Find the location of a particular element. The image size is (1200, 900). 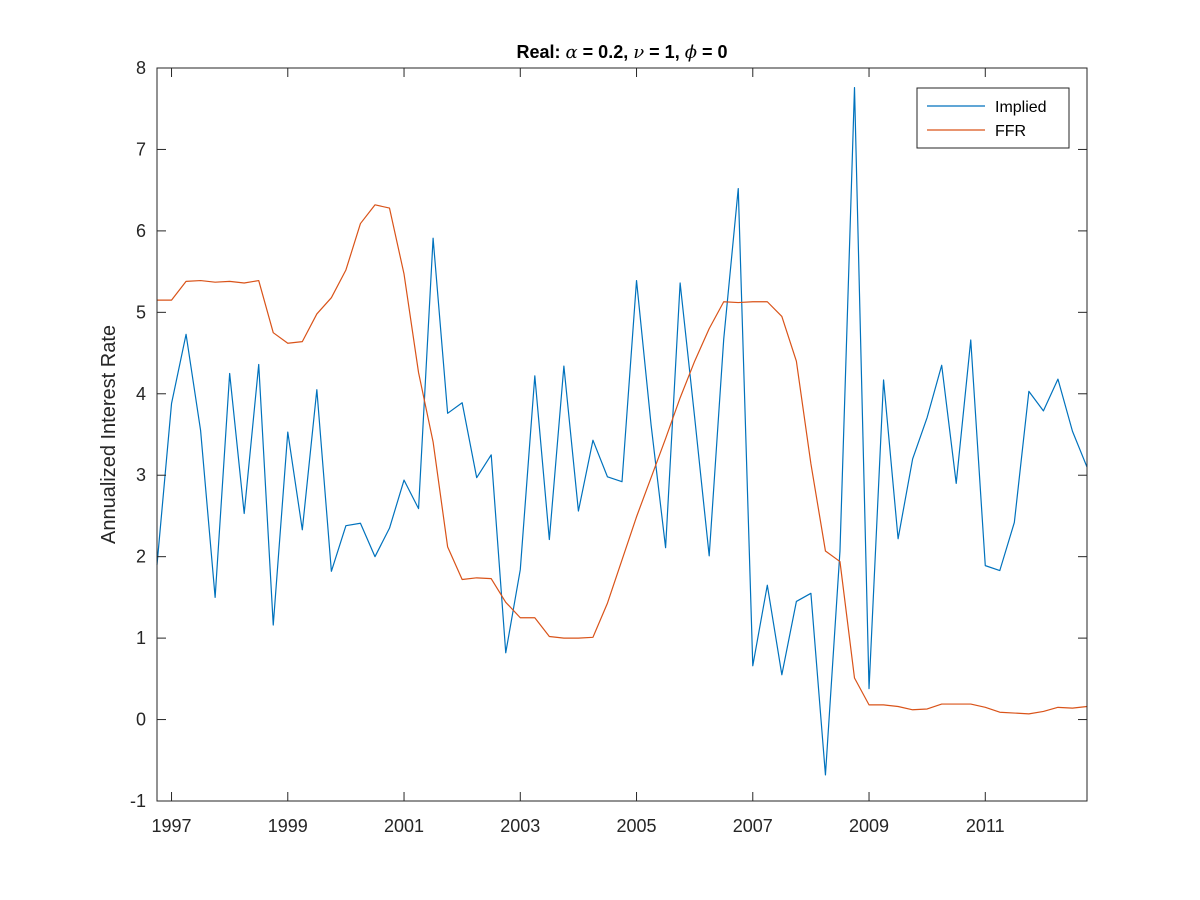

title-part: = 1, is located at coordinates (664, 52).